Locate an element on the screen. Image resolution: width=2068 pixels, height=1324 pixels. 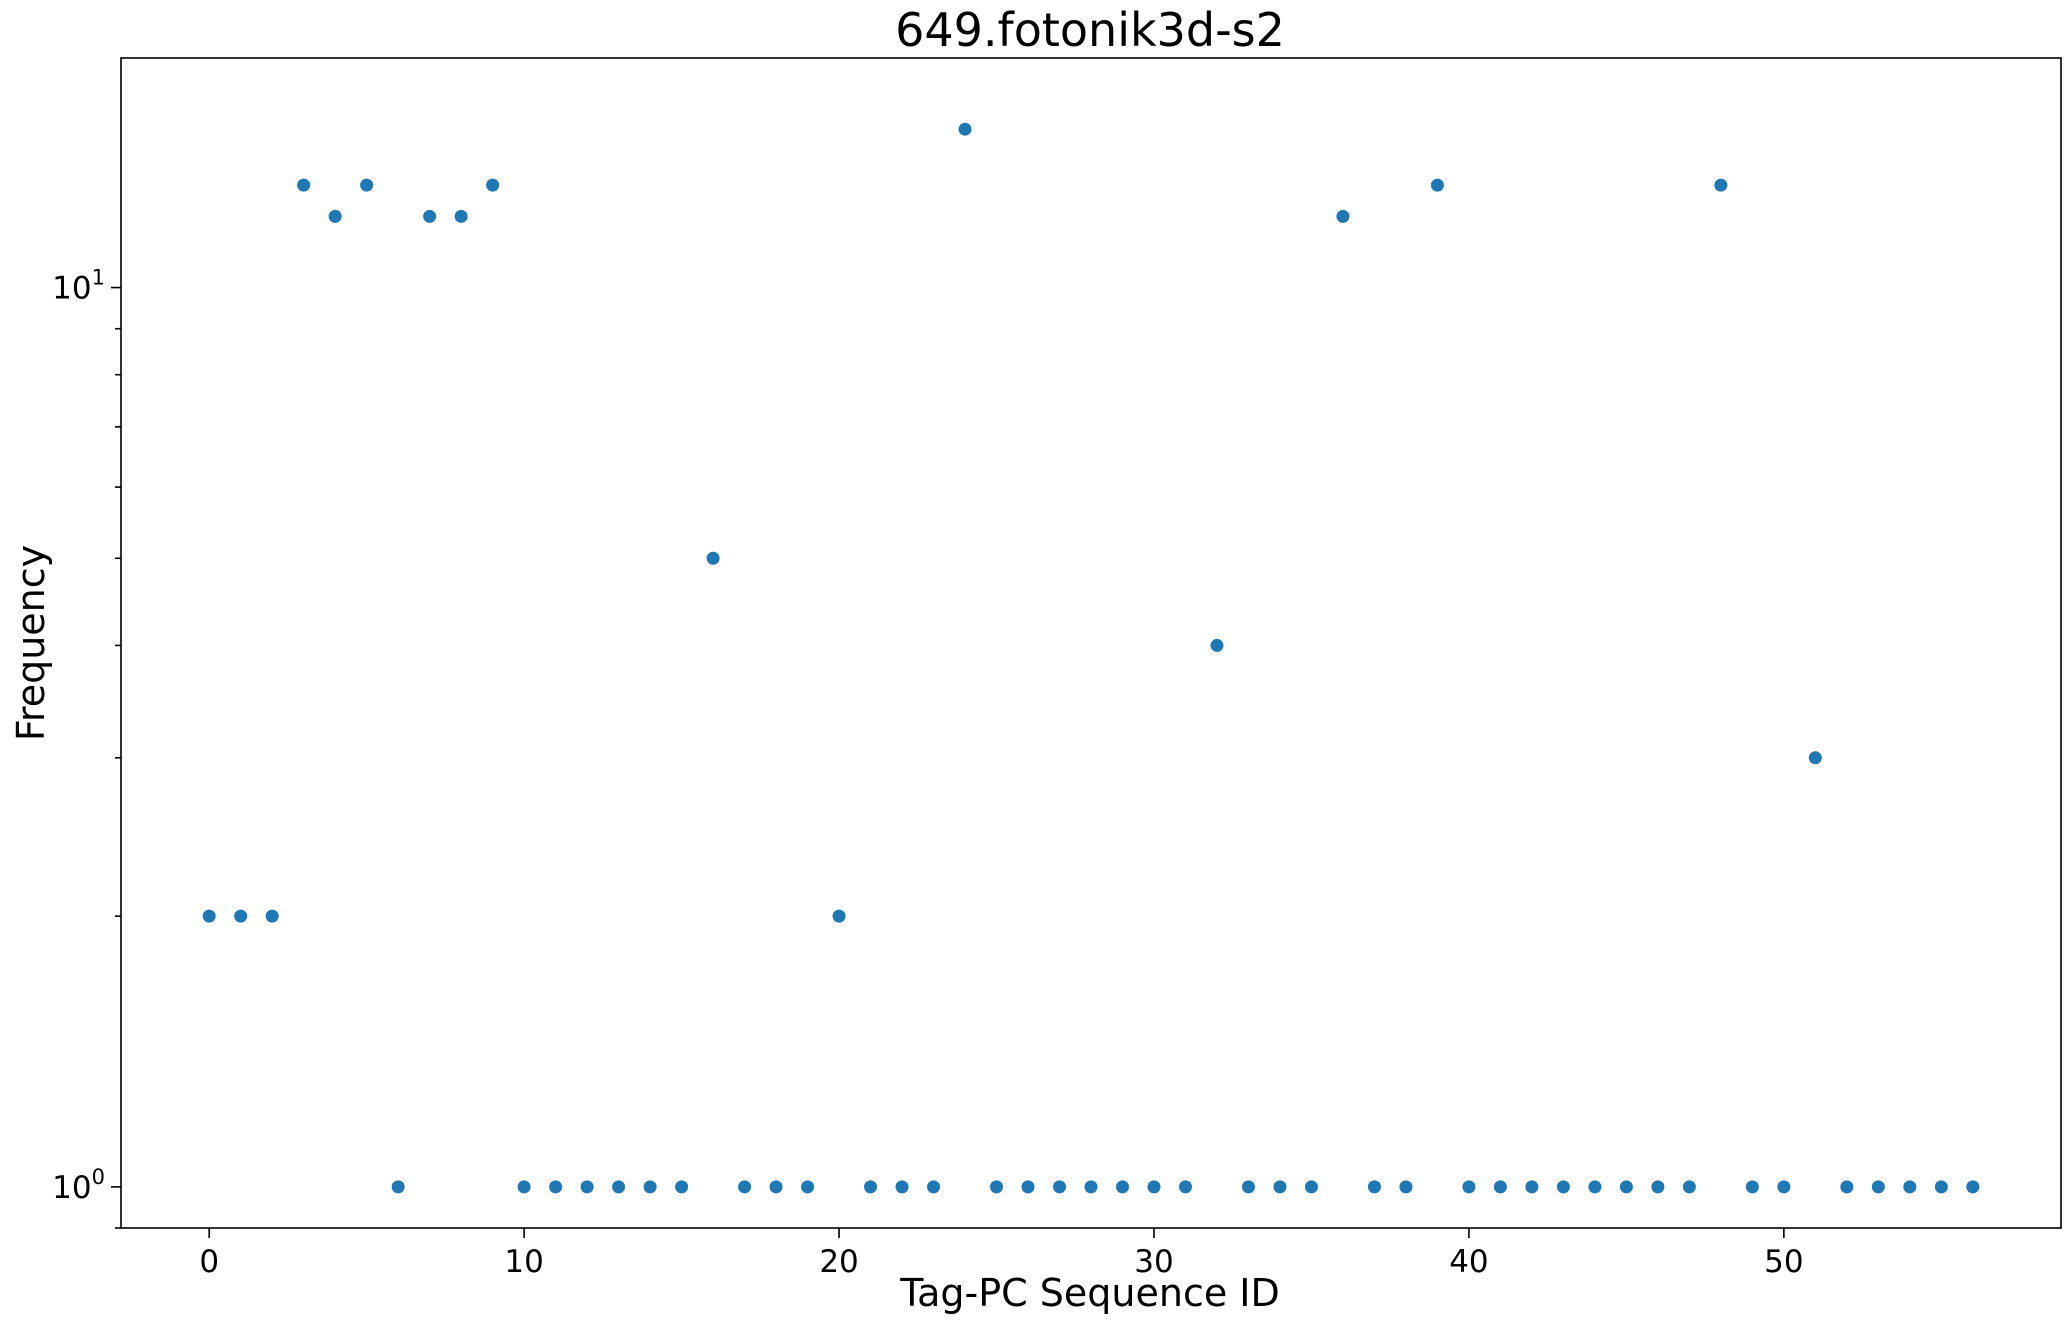
x-tick-label: 0 is located at coordinates (209, 1262).